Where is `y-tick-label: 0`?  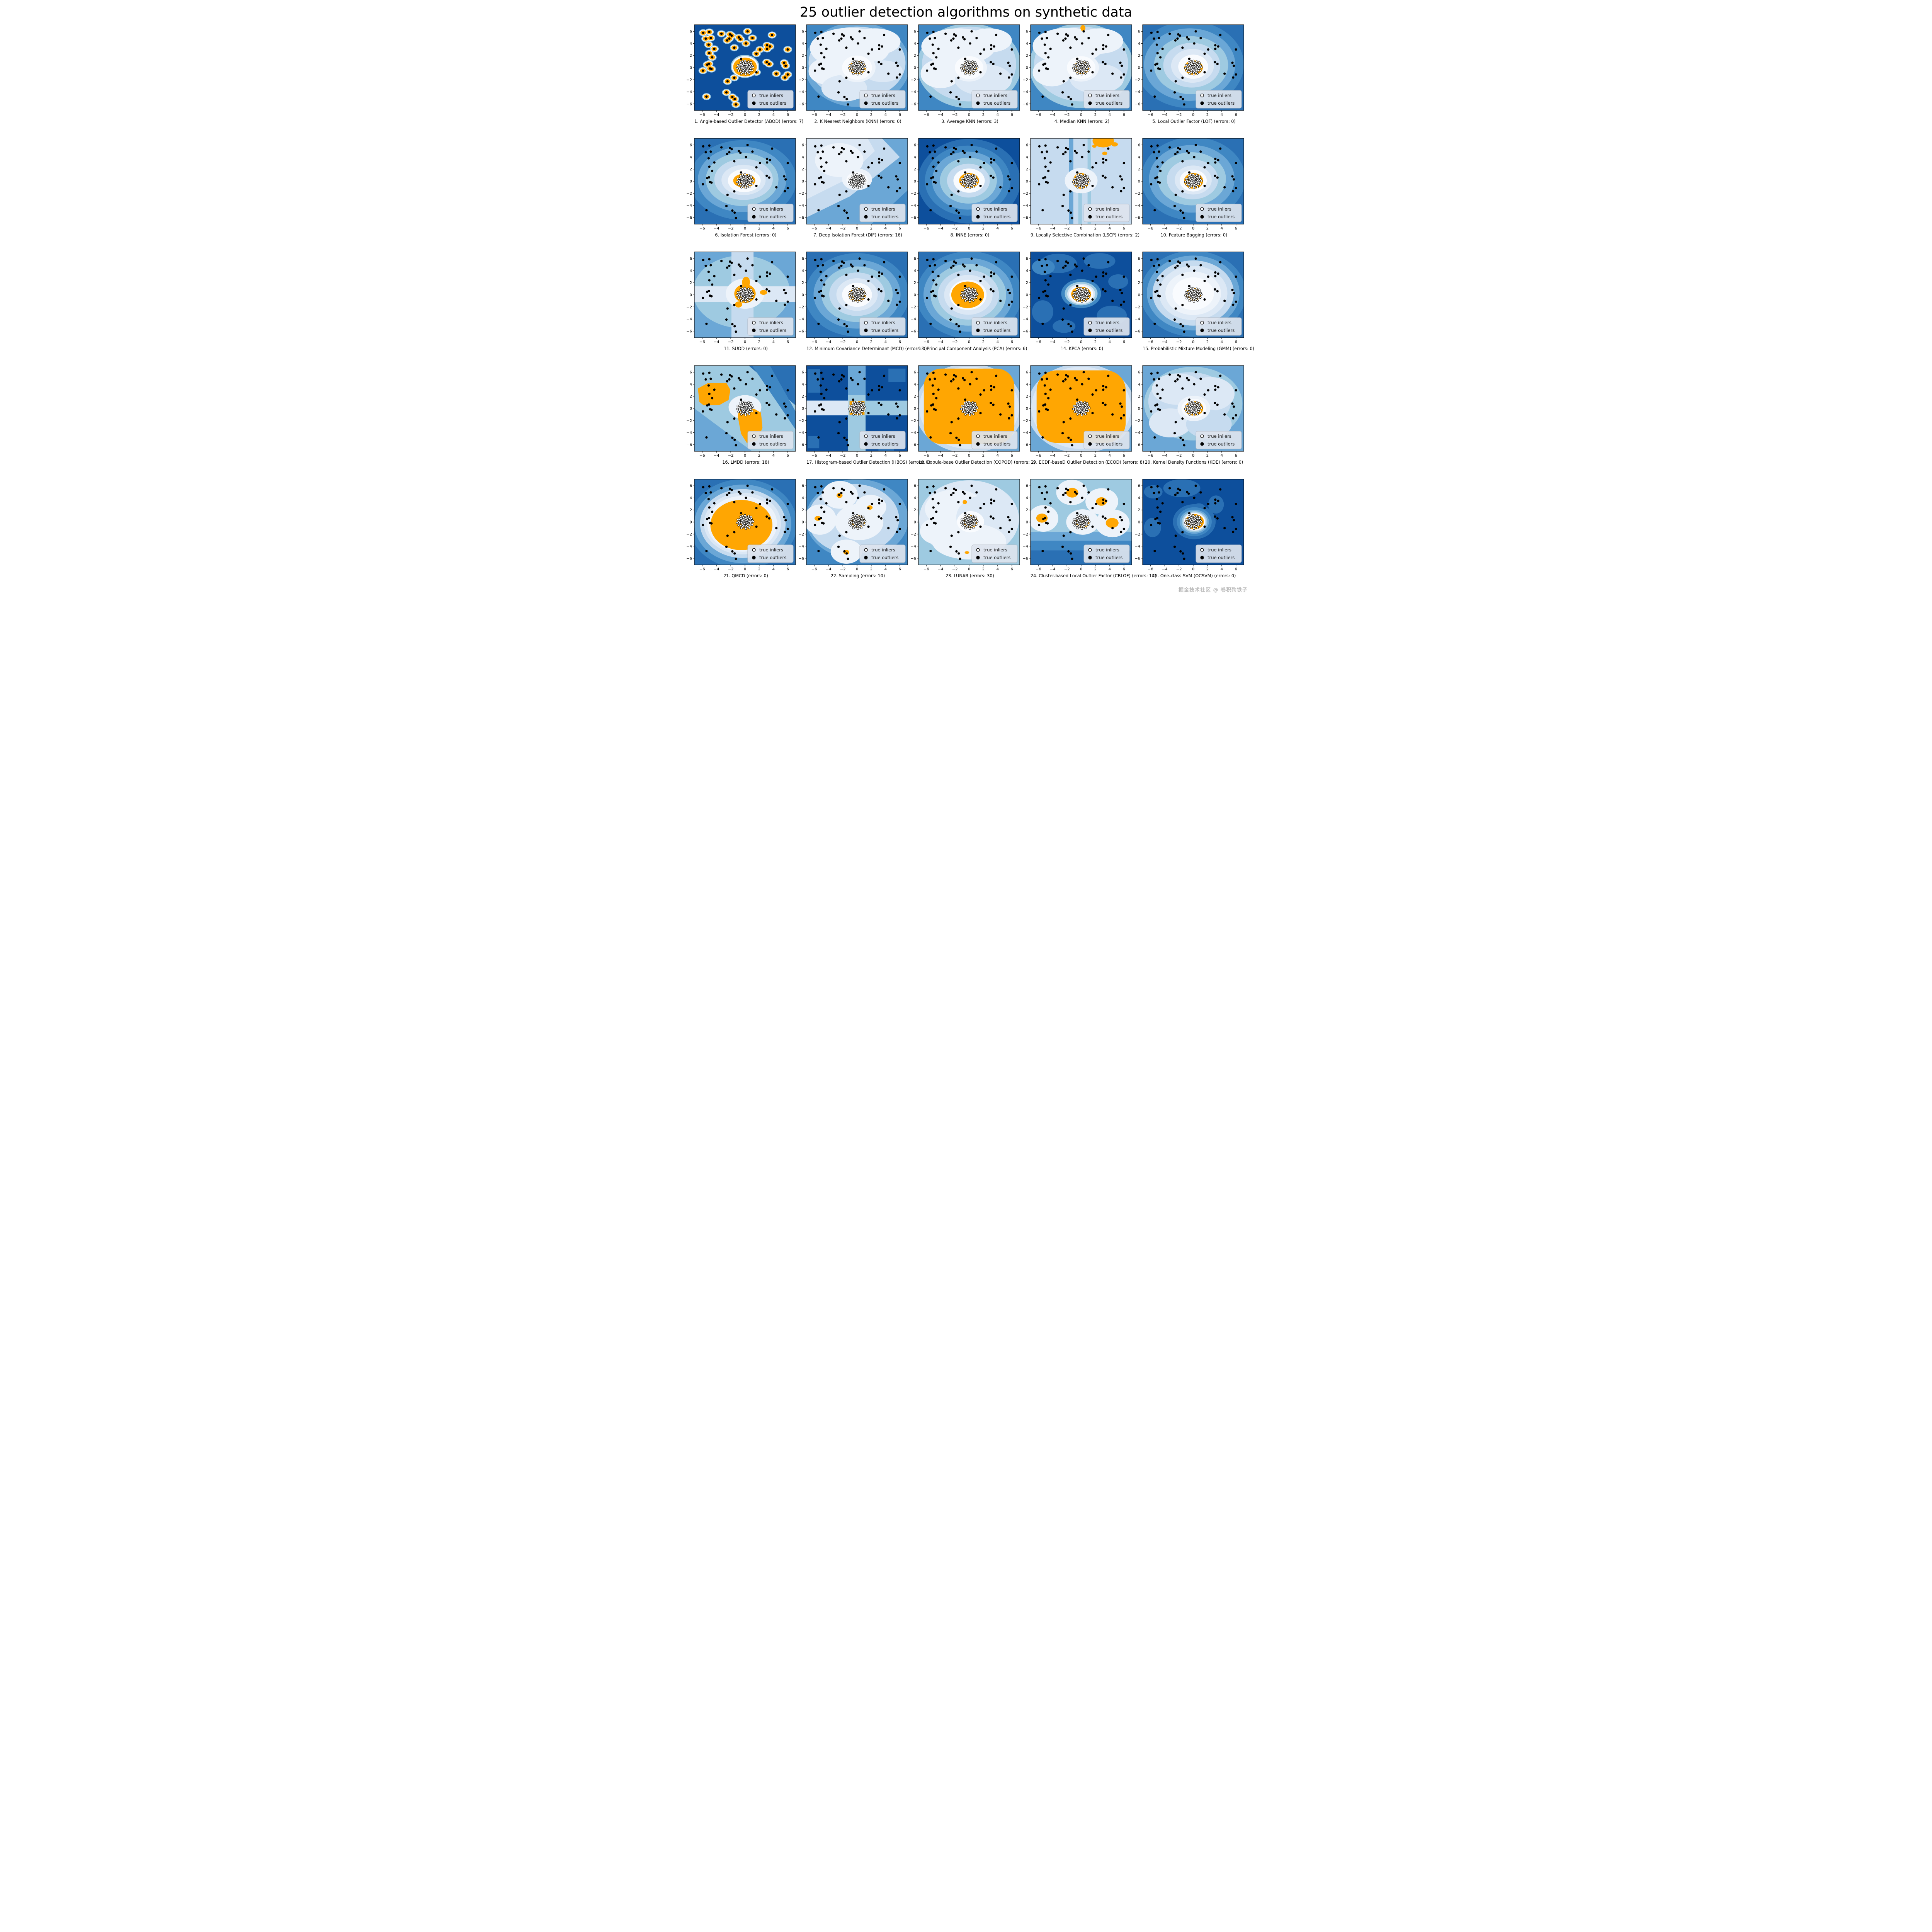 y-tick-label: 0 is located at coordinates (803, 409).